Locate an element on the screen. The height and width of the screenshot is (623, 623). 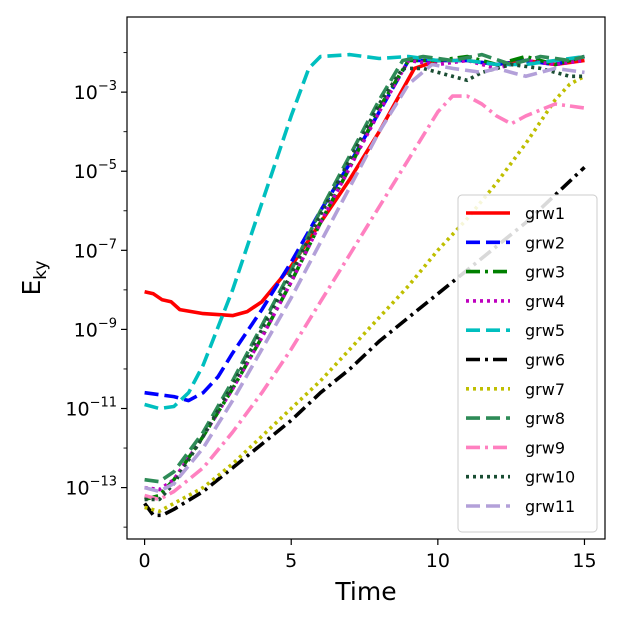
legend-frame is located at coordinates (527, 363).